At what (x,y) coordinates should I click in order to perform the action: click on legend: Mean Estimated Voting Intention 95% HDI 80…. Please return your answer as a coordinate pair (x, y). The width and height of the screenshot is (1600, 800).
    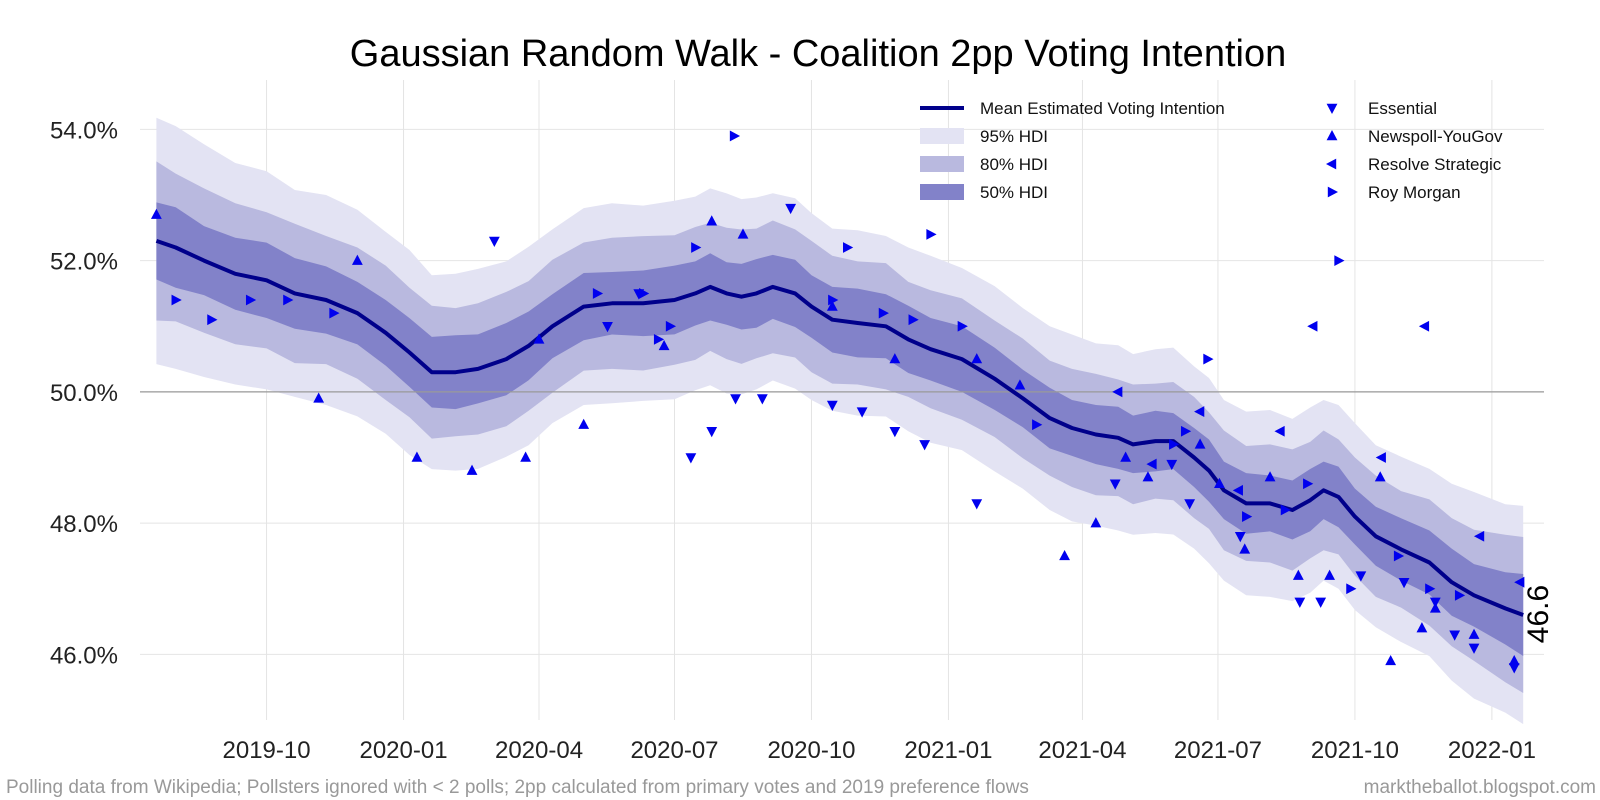
    Looking at the image, I should click on (1211, 150).